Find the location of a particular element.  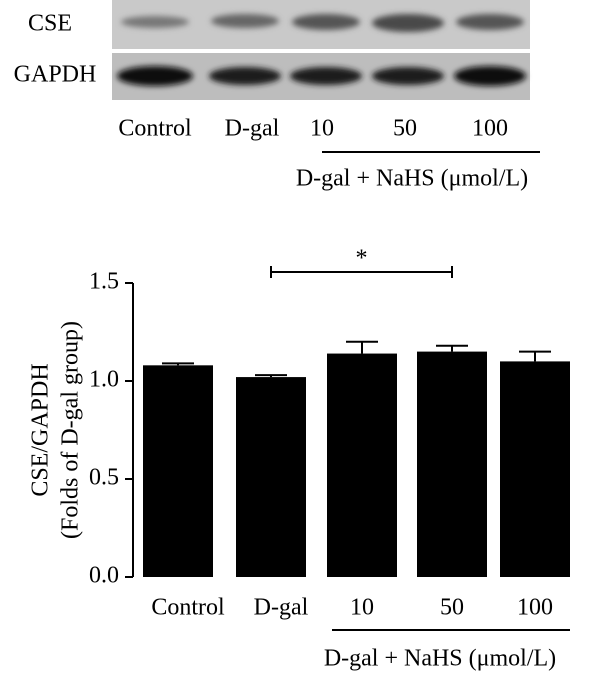

blot-lane-label: D-gal is located at coordinates (252, 129).